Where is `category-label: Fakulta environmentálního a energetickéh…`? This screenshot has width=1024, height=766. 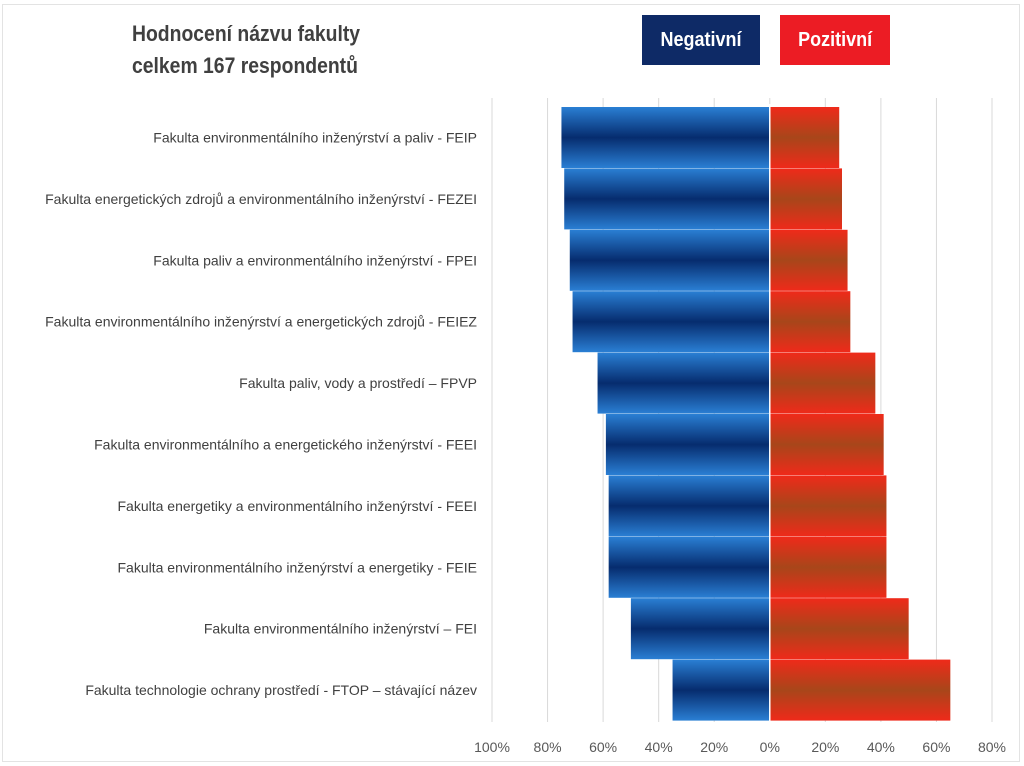 category-label: Fakulta environmentálního a energetickéh… is located at coordinates (285, 445).